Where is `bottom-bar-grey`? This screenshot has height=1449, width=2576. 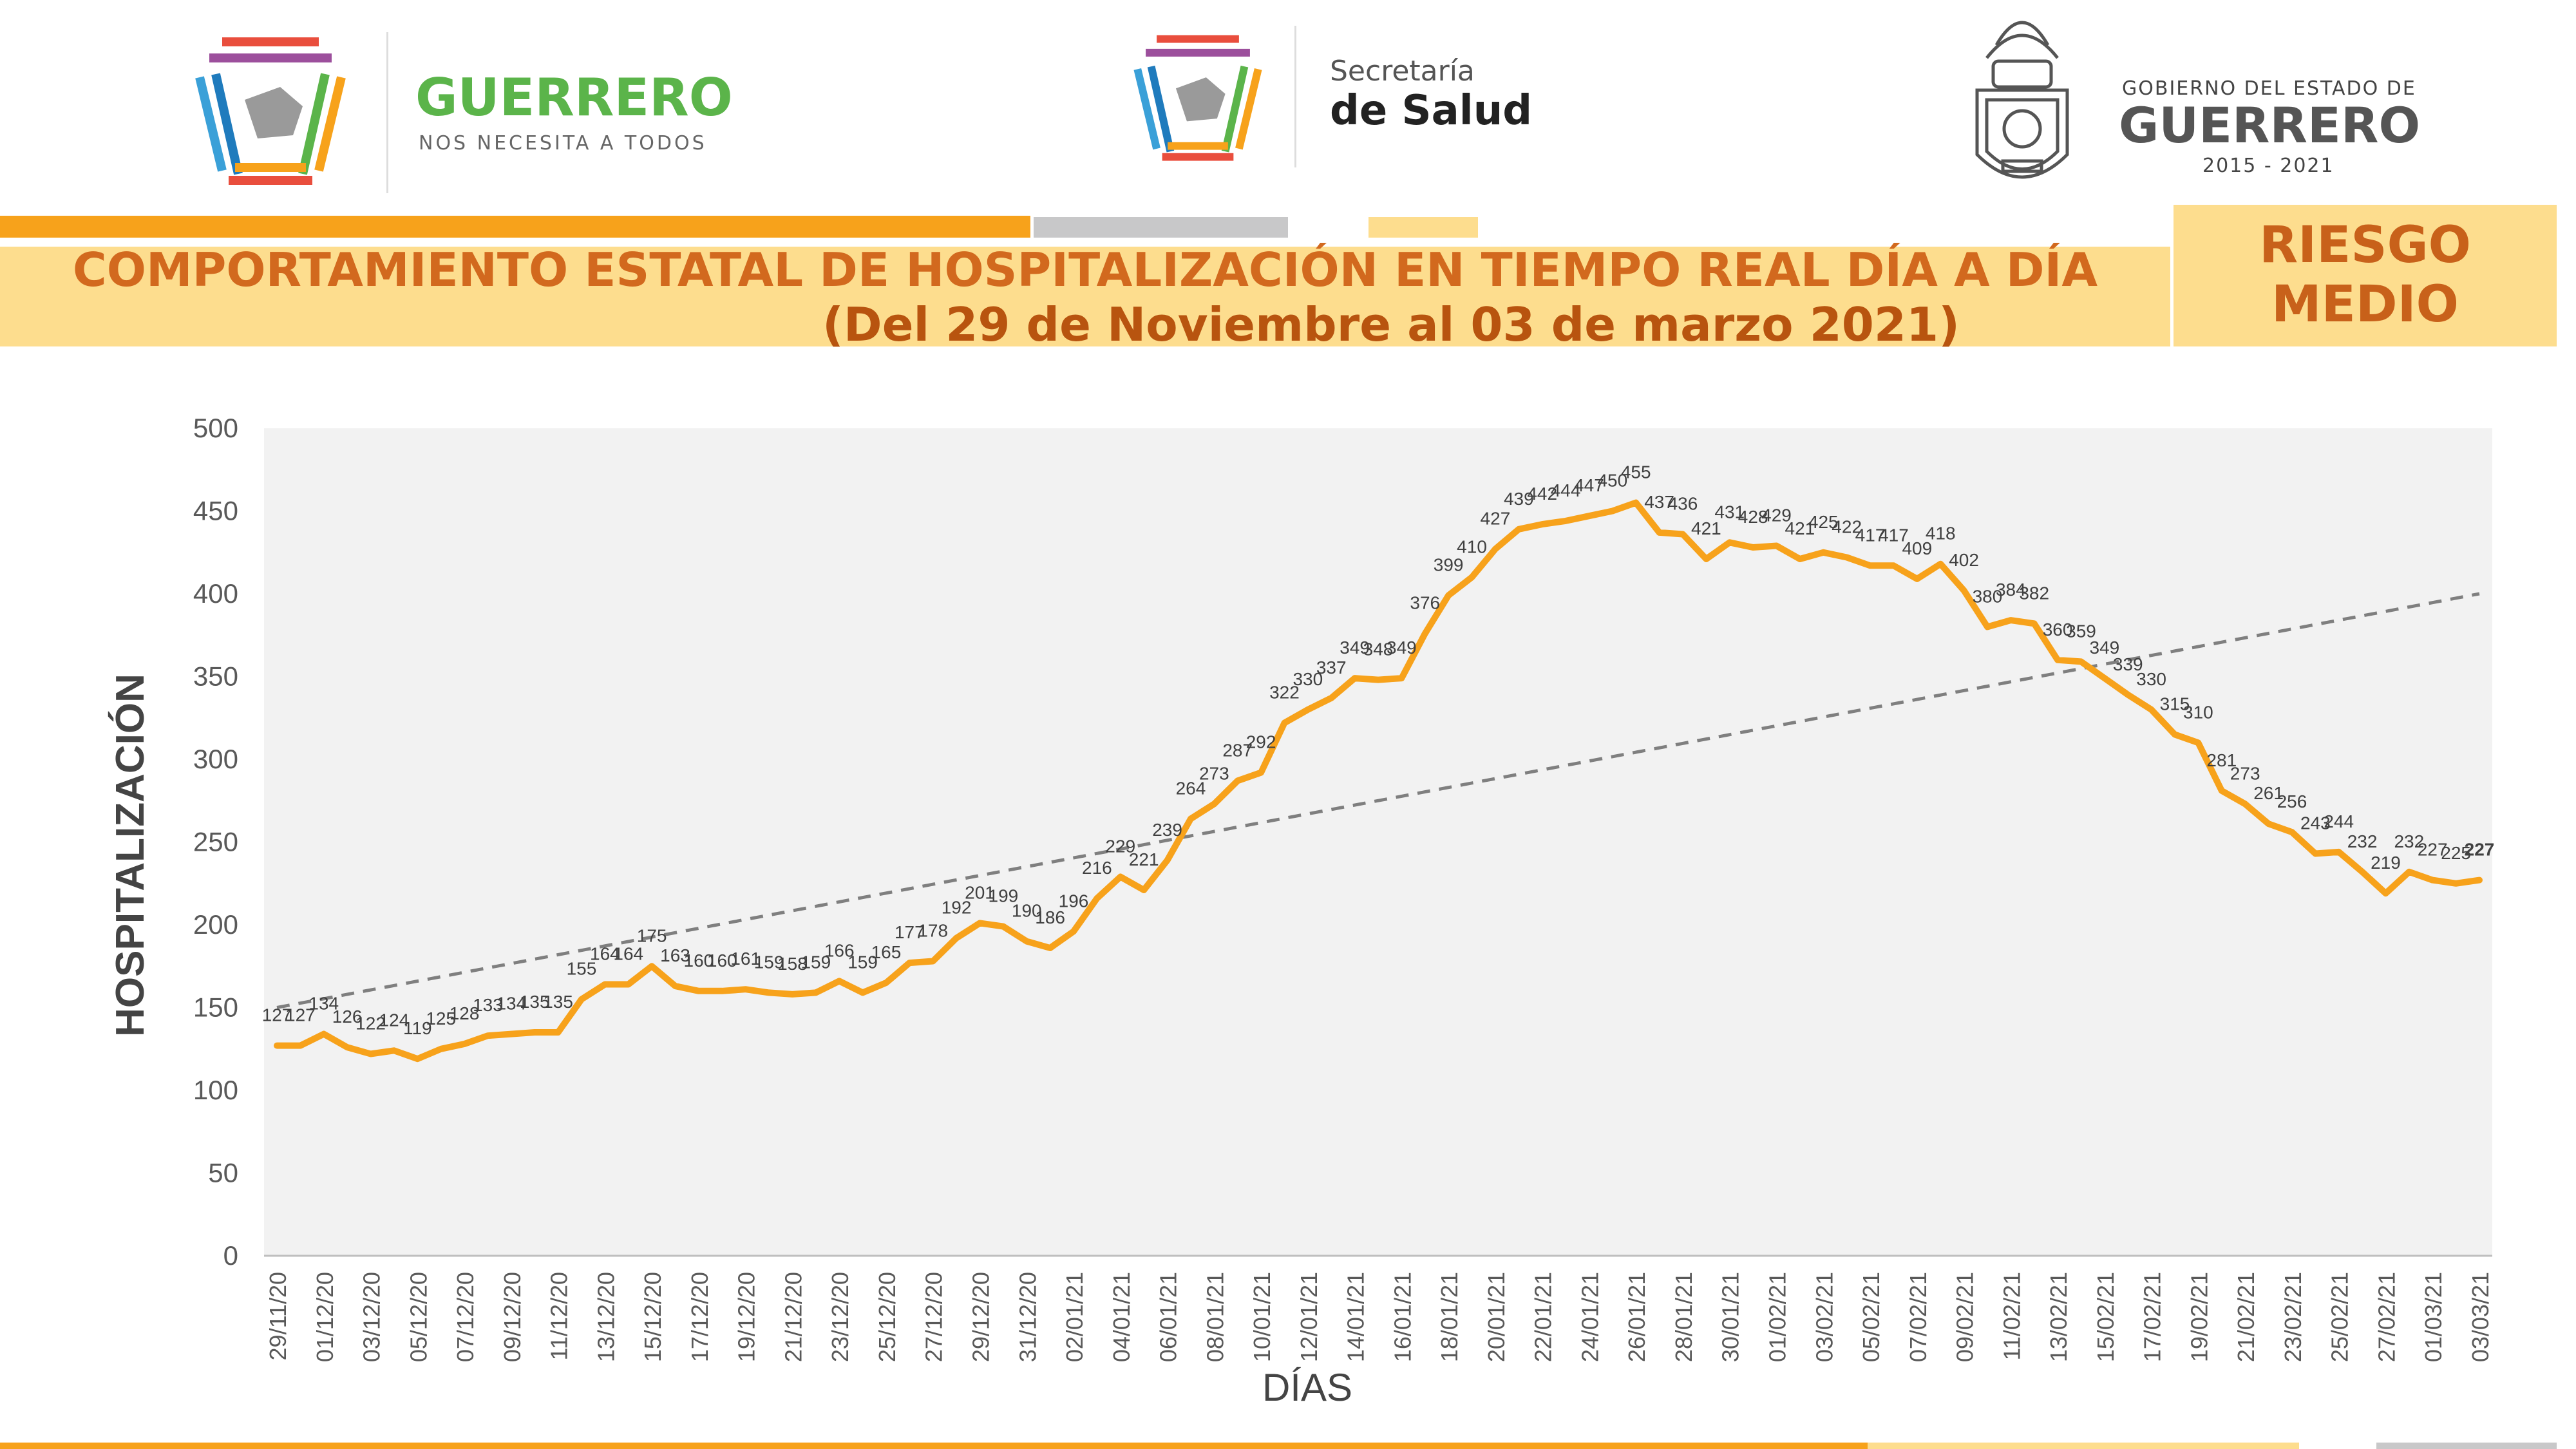
bottom-bar-grey is located at coordinates (2466, 1446).